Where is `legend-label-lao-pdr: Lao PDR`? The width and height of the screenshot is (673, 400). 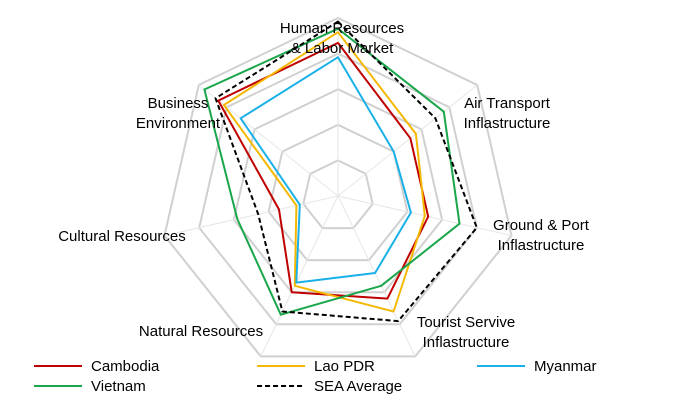
legend-label-lao-pdr: Lao PDR is located at coordinates (344, 366).